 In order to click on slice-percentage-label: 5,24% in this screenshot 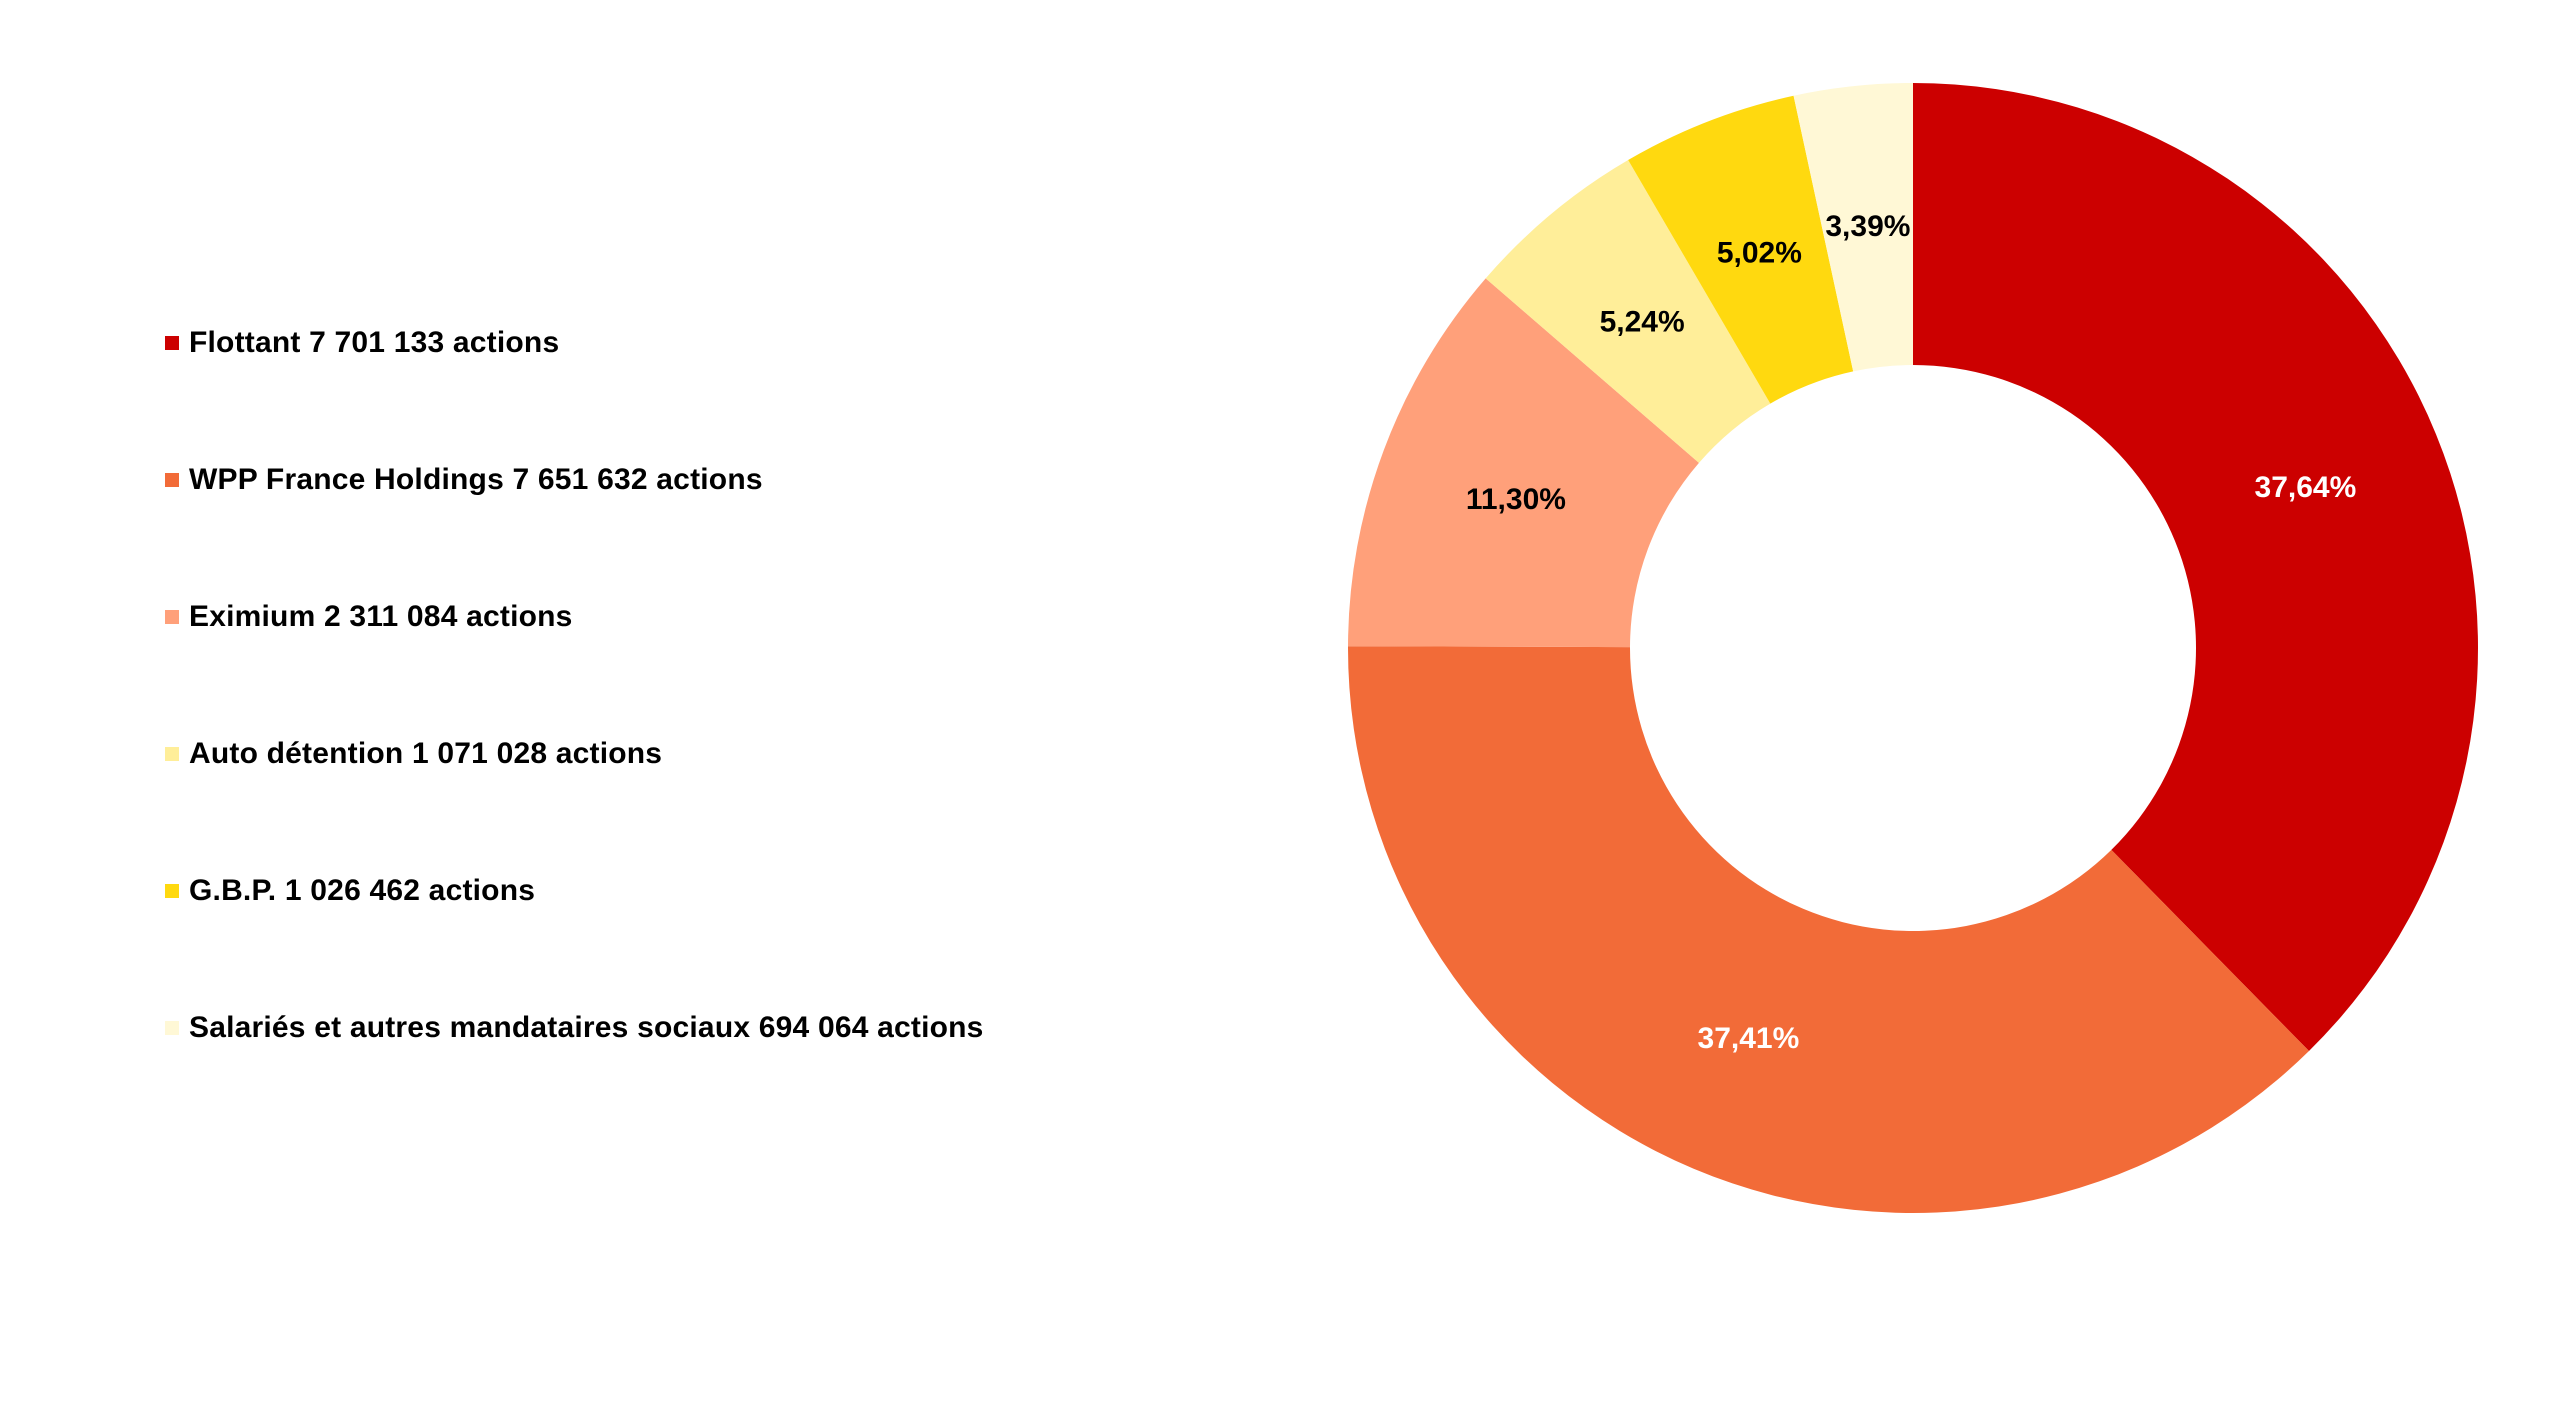, I will do `click(1642, 321)`.